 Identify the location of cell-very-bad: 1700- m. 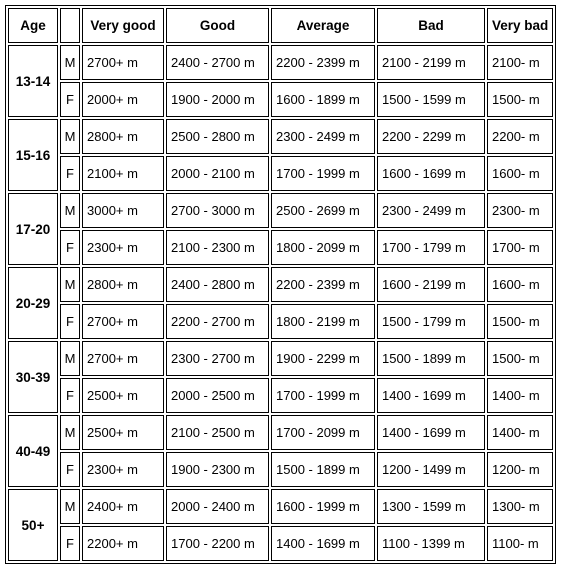
(520, 247).